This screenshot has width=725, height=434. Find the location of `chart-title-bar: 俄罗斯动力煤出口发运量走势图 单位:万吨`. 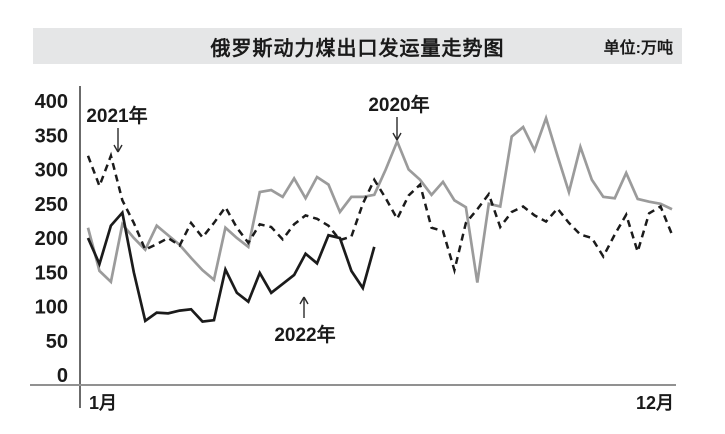

chart-title-bar: 俄罗斯动力煤出口发运量走势图 单位:万吨 is located at coordinates (357, 46).